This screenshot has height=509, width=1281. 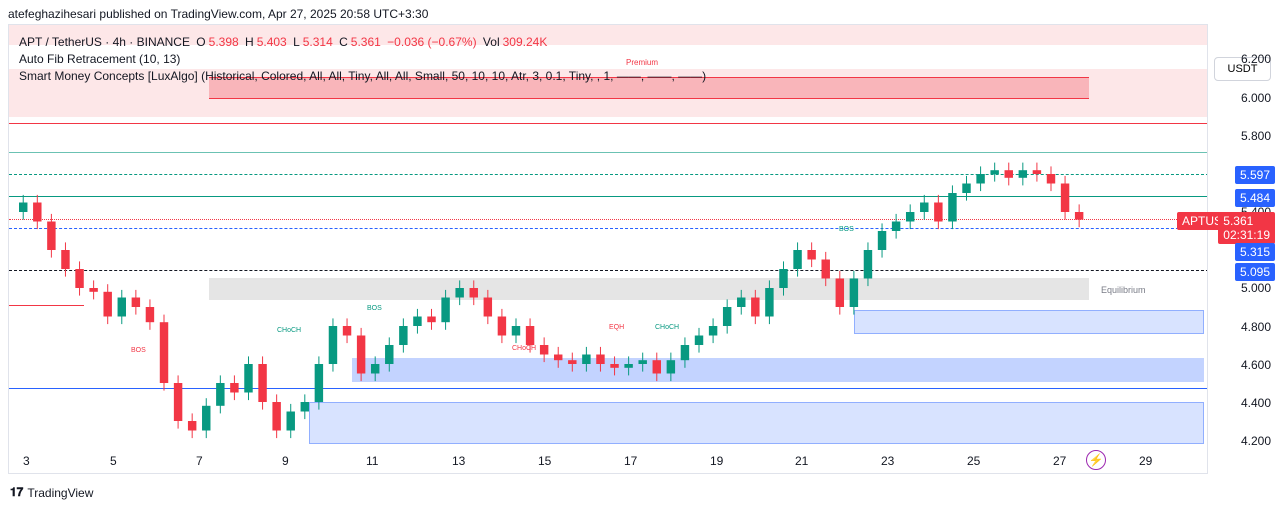 What do you see at coordinates (271, 42) in the screenshot?
I see `high-value: 5.403` at bounding box center [271, 42].